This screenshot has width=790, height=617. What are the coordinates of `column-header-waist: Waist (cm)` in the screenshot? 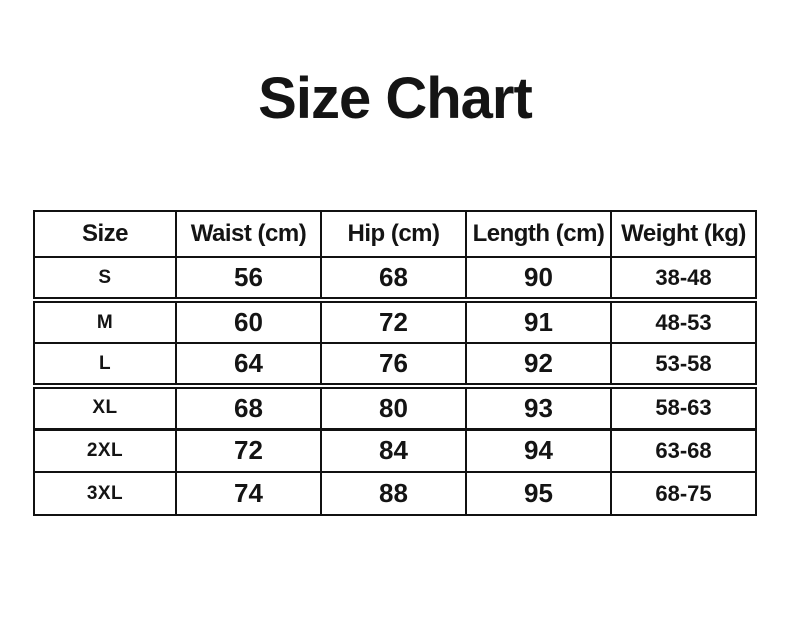 It's located at (248, 234).